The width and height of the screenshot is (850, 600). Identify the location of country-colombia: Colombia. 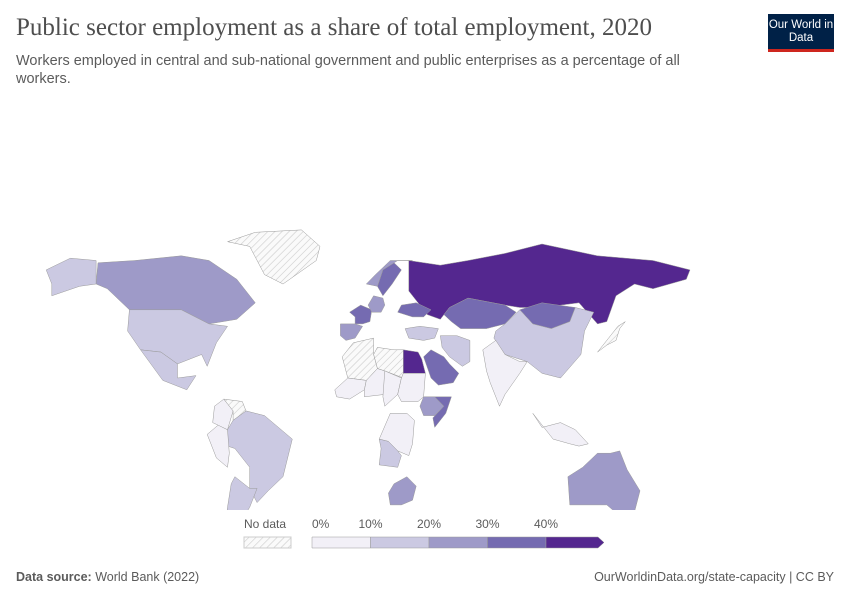
(223, 414).